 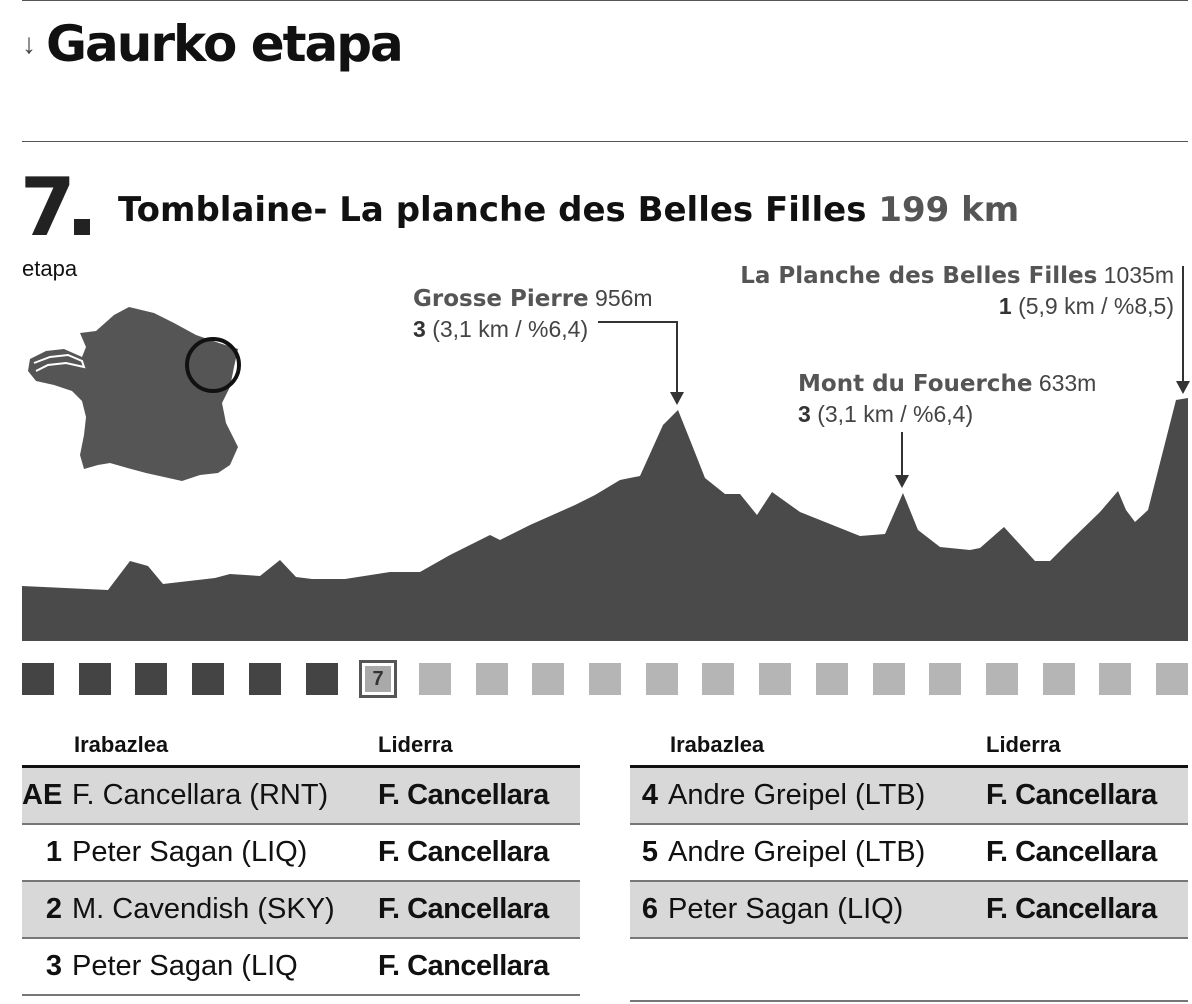 I want to click on mont-du-fouerche-arrowhead, so click(x=902, y=481).